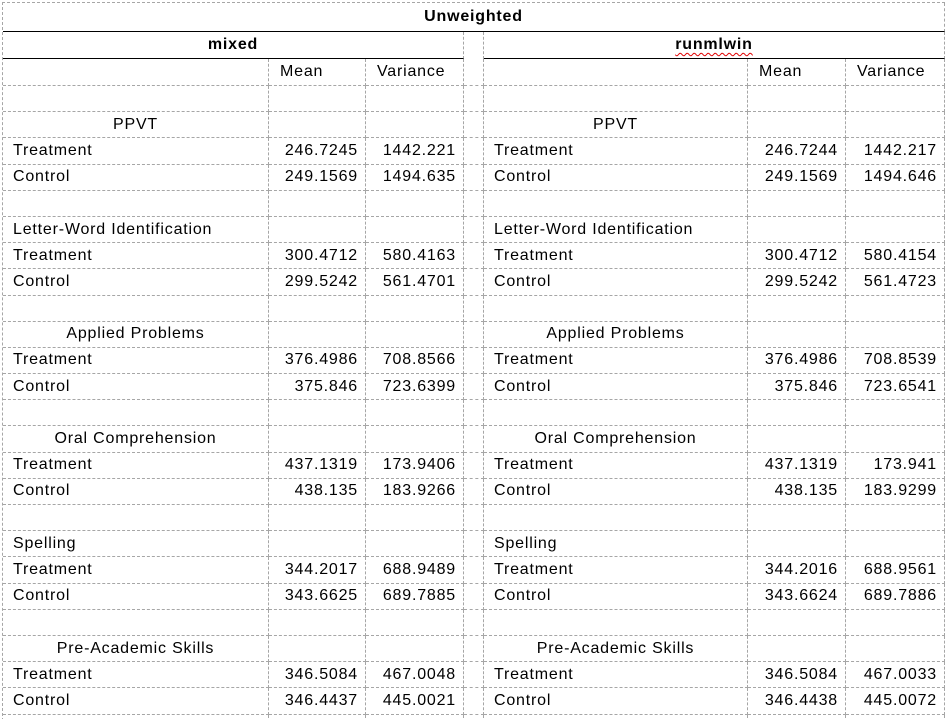 Image resolution: width=951 pixels, height=719 pixels. Describe the element at coordinates (415, 151) in the screenshot. I see `mixed-variance-value: 1442.221` at that location.